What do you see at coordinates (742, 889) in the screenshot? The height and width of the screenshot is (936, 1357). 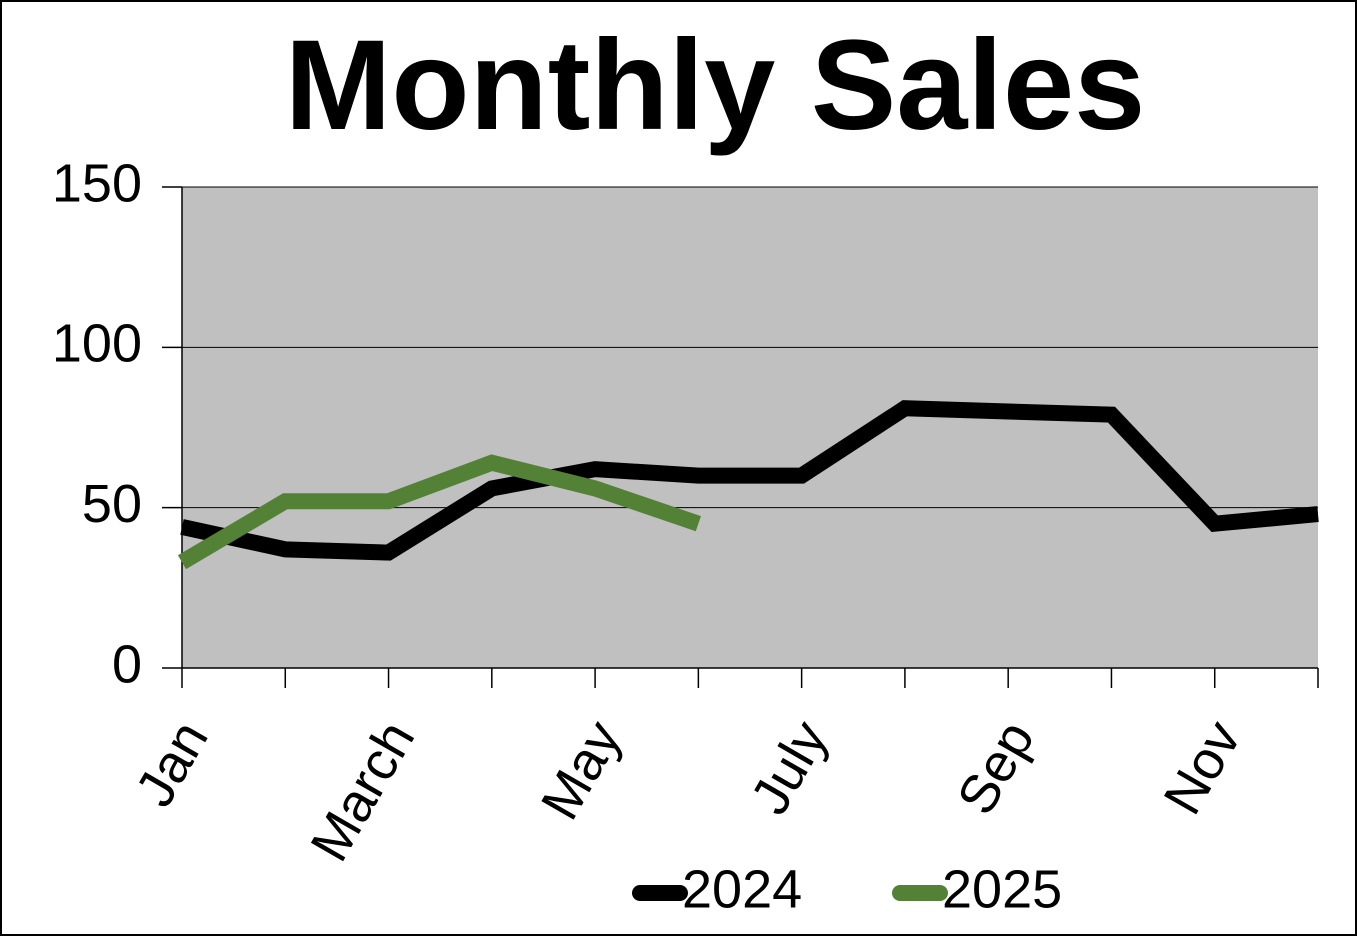 I see `legend-label: 2024` at bounding box center [742, 889].